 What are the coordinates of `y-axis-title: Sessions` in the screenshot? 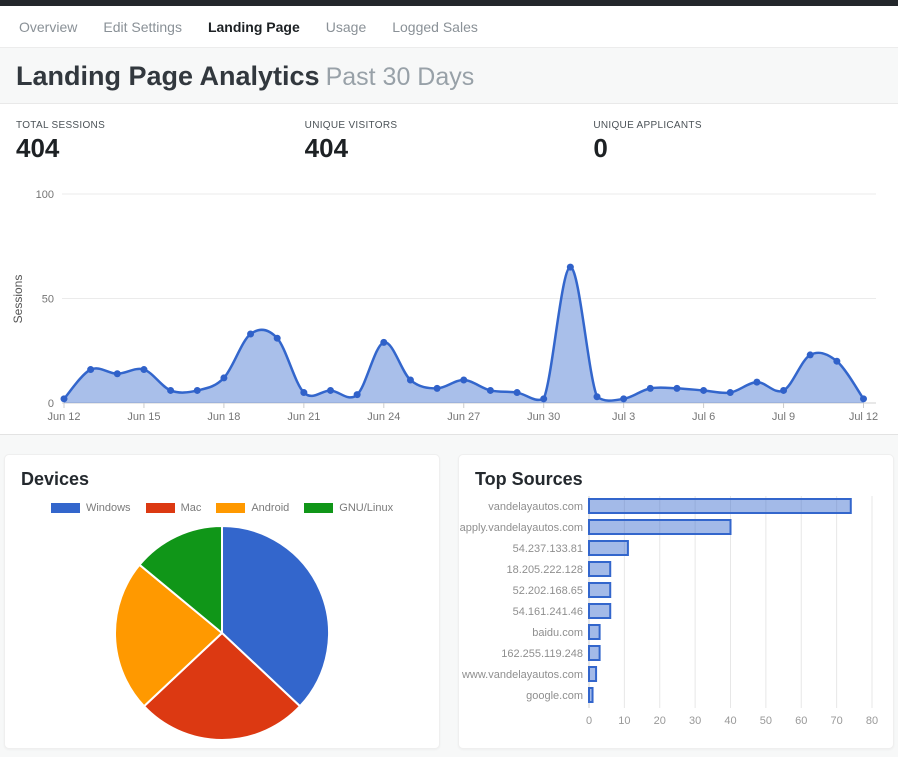 It's located at (18, 299).